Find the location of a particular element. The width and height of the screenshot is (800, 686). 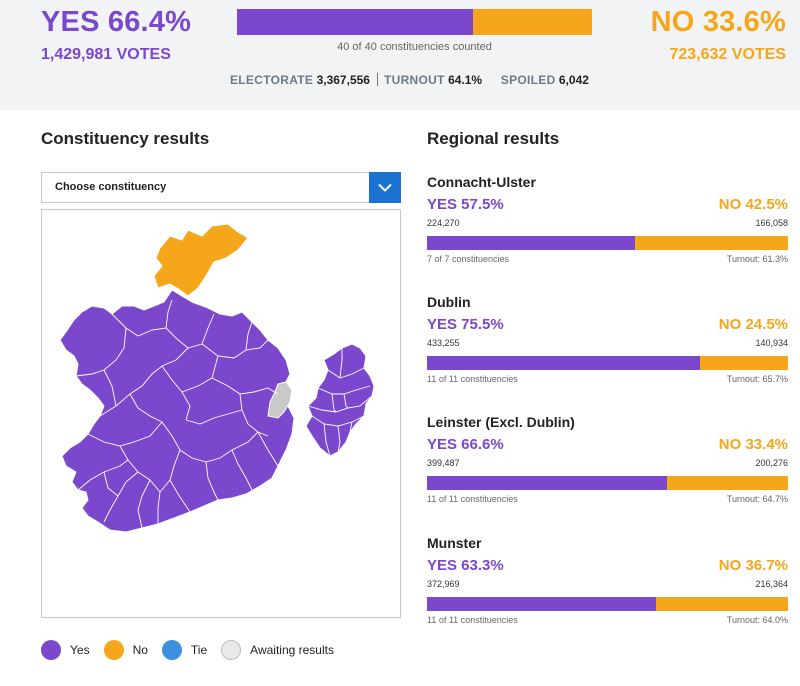

electorate-label: ELECTORATE is located at coordinates (272, 80).